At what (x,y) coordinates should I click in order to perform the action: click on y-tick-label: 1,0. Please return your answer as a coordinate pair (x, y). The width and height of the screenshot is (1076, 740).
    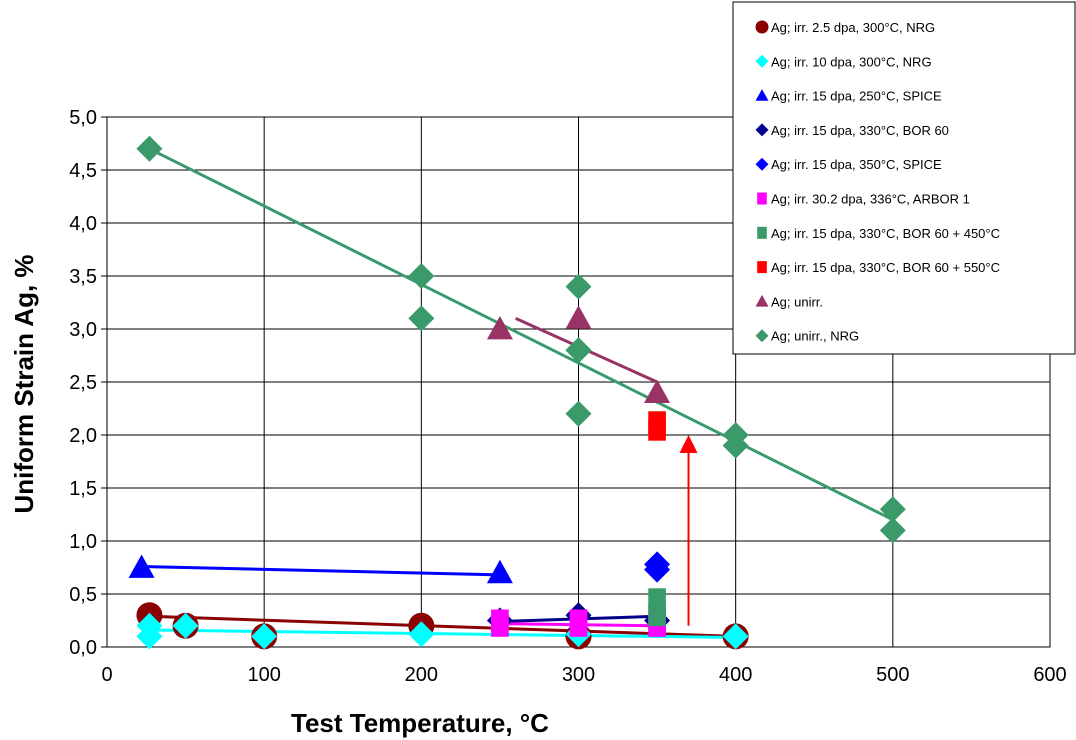
    Looking at the image, I should click on (83, 542).